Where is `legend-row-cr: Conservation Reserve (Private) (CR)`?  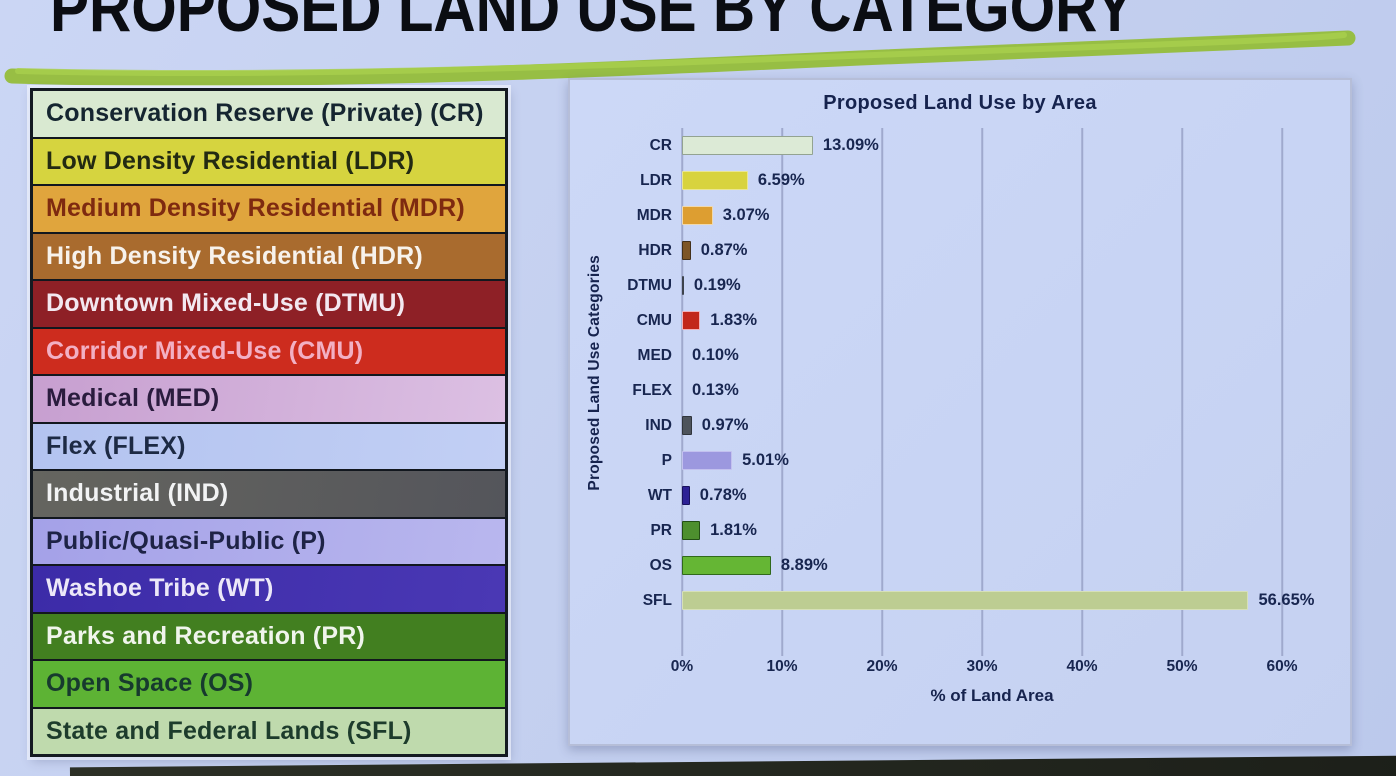
legend-row-cr: Conservation Reserve (Private) (CR) is located at coordinates (269, 115).